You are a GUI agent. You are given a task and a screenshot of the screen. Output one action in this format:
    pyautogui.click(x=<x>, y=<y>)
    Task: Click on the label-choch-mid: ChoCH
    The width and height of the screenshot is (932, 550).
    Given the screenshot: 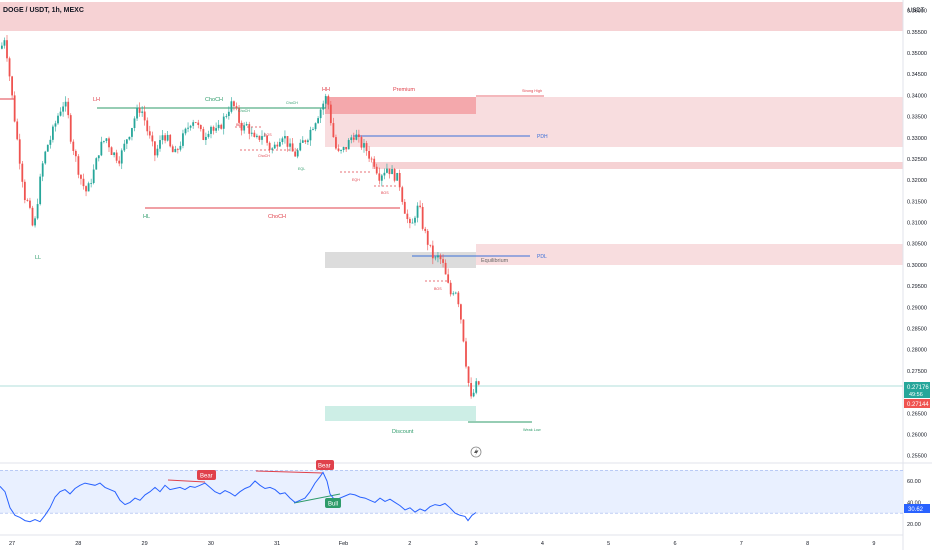 What is the action you would take?
    pyautogui.click(x=277, y=217)
    